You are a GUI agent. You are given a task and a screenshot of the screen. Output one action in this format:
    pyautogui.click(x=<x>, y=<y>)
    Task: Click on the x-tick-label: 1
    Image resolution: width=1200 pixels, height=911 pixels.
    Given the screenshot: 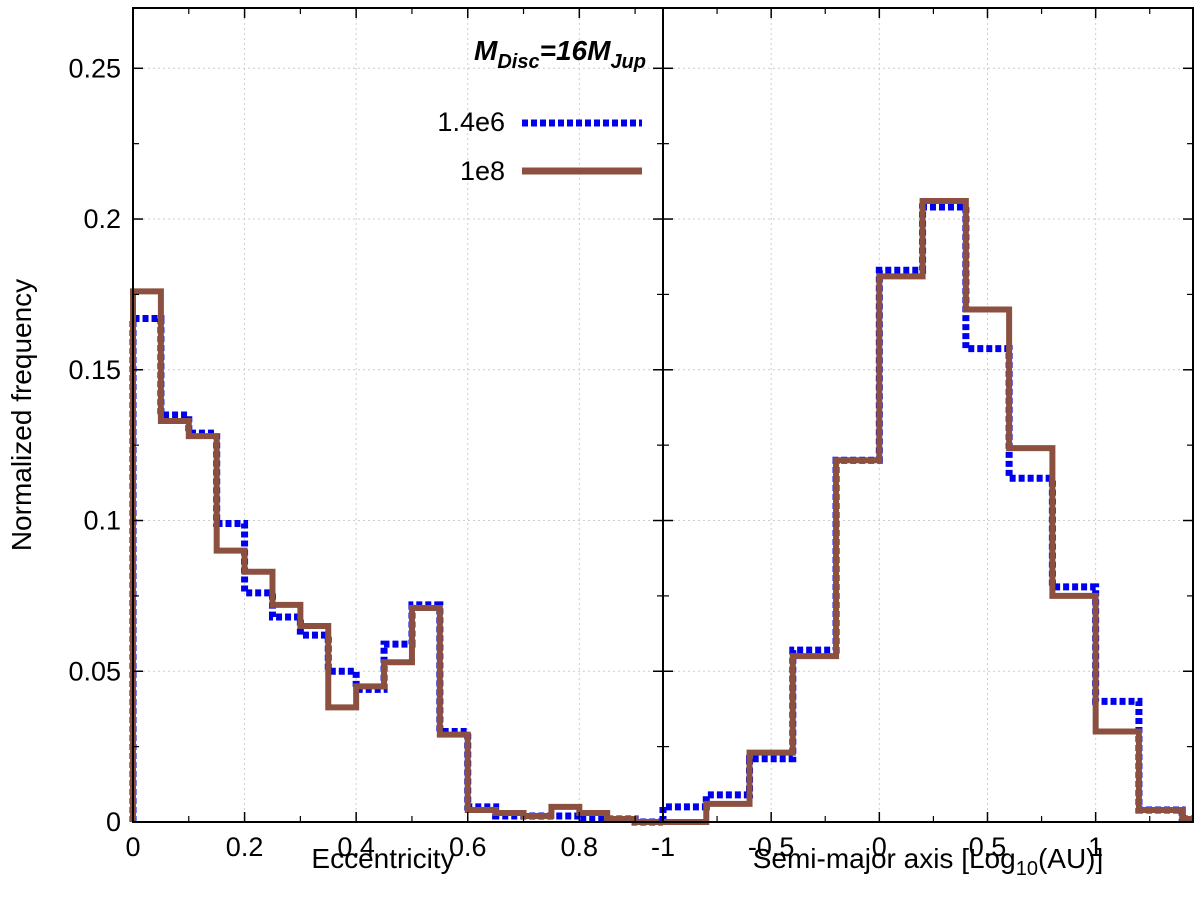 What is the action you would take?
    pyautogui.click(x=1095, y=847)
    